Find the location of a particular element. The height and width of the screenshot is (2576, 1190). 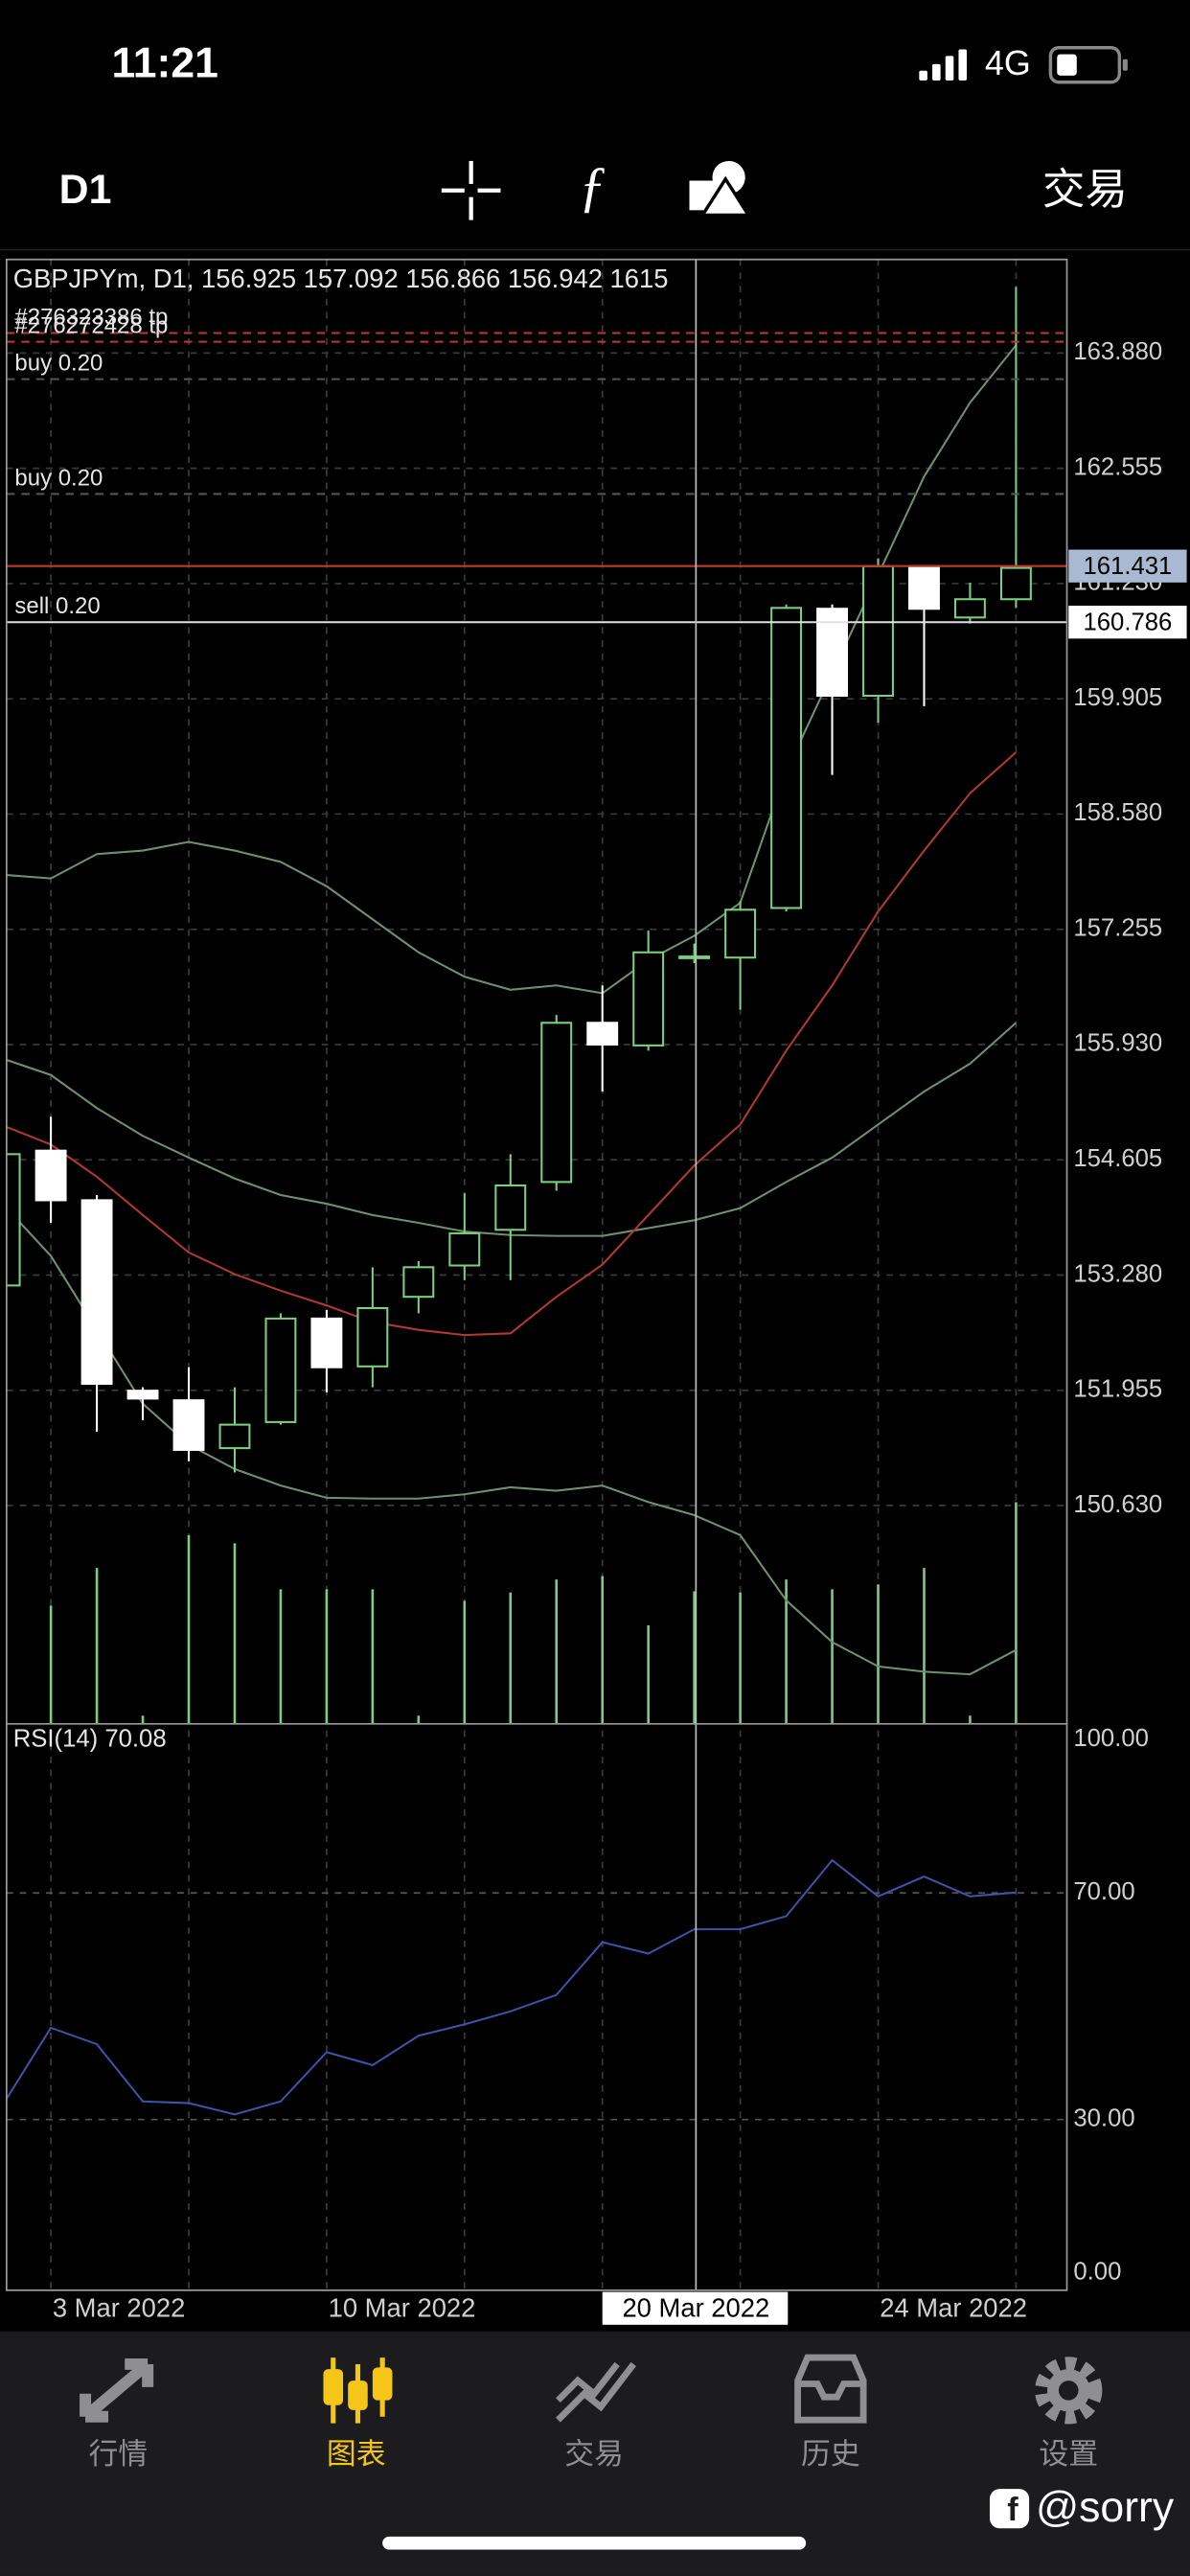

network: 4G is located at coordinates (1008, 63).